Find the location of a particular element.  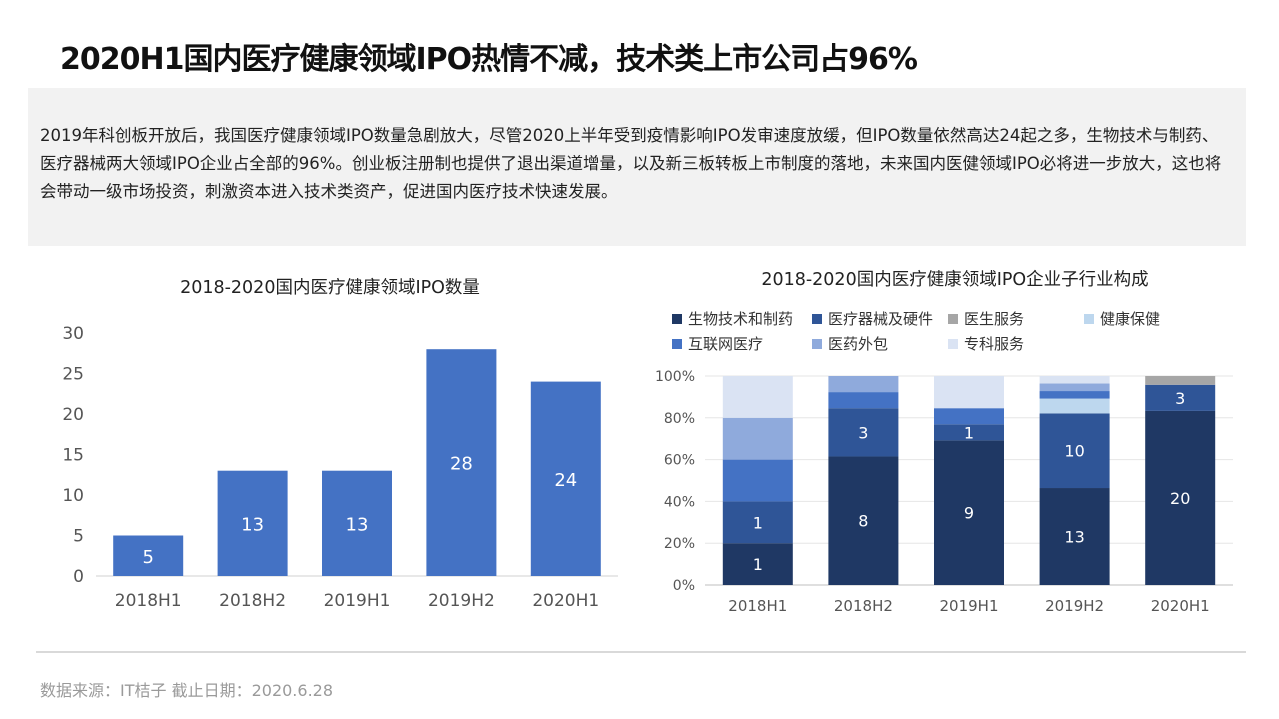

bar-data-label: 28 is located at coordinates (461, 464).